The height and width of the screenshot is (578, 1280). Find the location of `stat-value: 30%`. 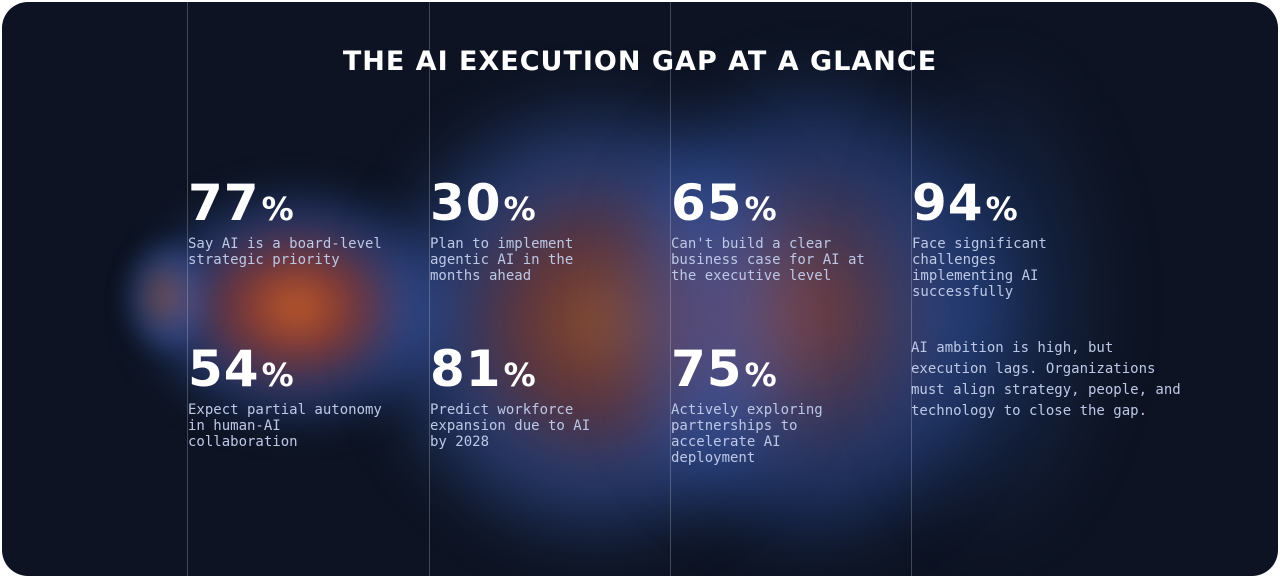

stat-value: 30% is located at coordinates (530, 206).